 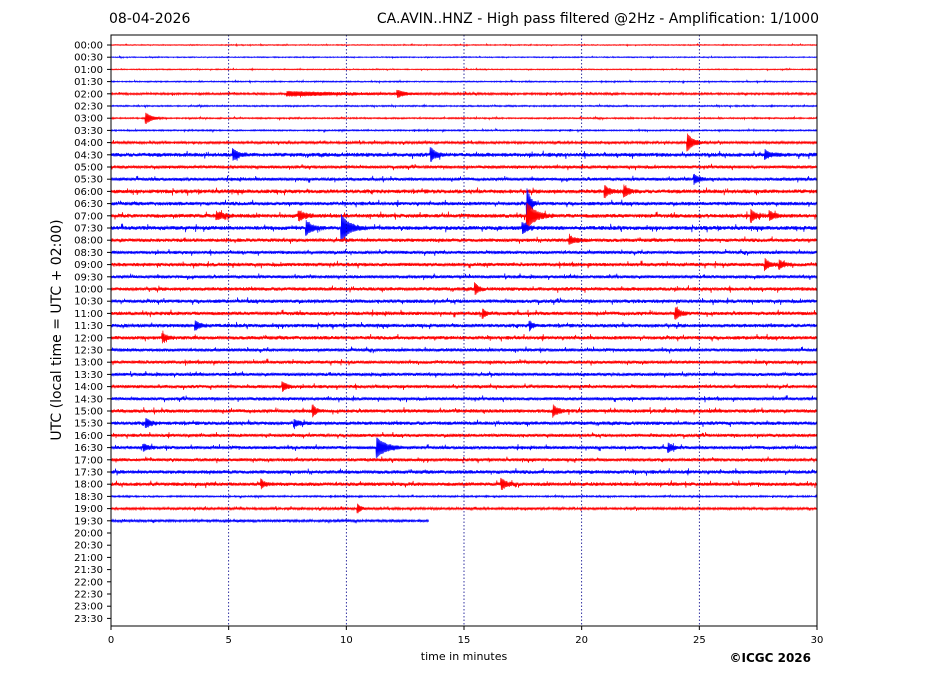 What do you see at coordinates (88, 387) in the screenshot?
I see `y-tick-label: 14:00` at bounding box center [88, 387].